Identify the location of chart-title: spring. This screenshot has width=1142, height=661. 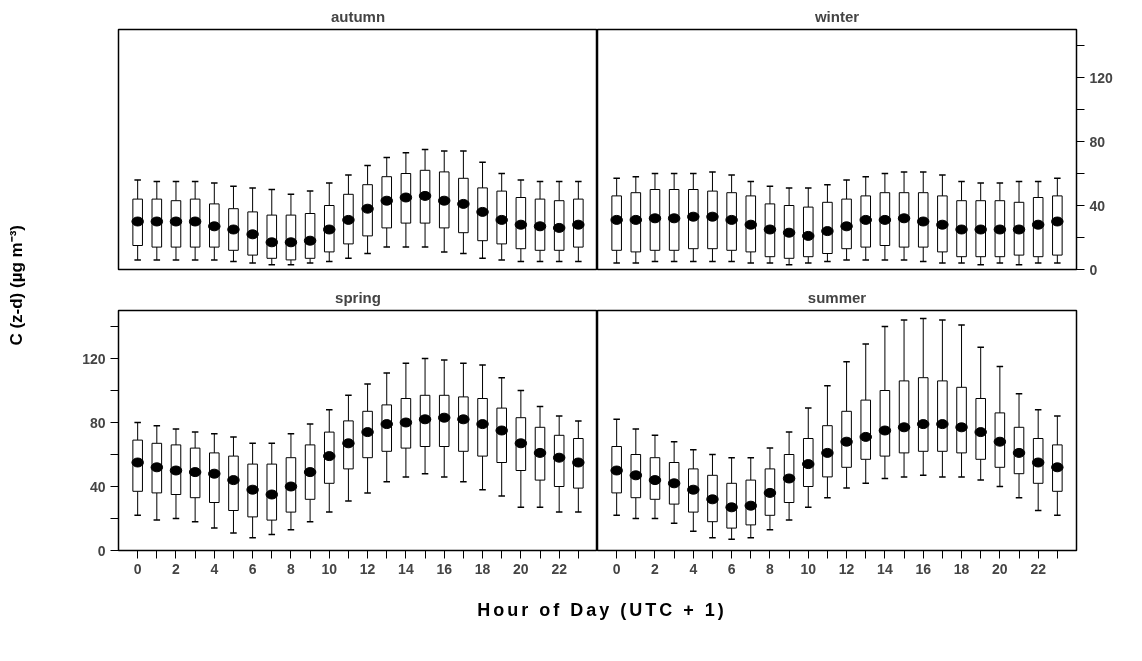
(358, 297).